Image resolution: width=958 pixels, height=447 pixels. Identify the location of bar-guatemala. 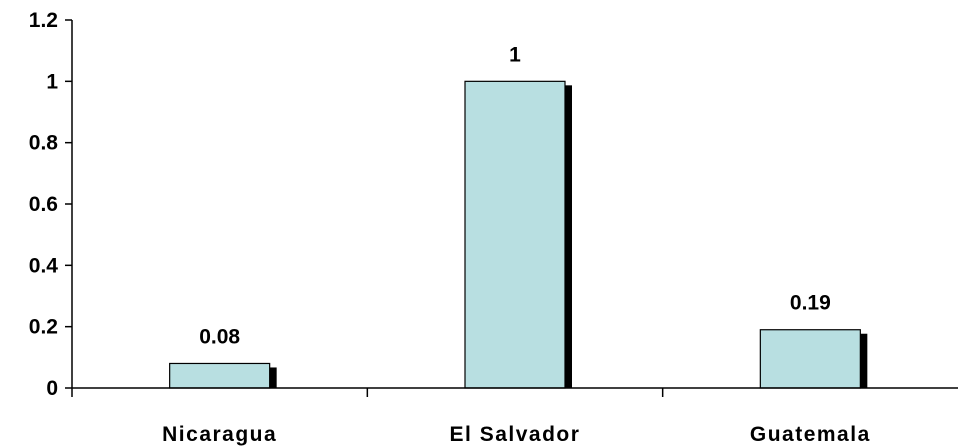
(810, 359).